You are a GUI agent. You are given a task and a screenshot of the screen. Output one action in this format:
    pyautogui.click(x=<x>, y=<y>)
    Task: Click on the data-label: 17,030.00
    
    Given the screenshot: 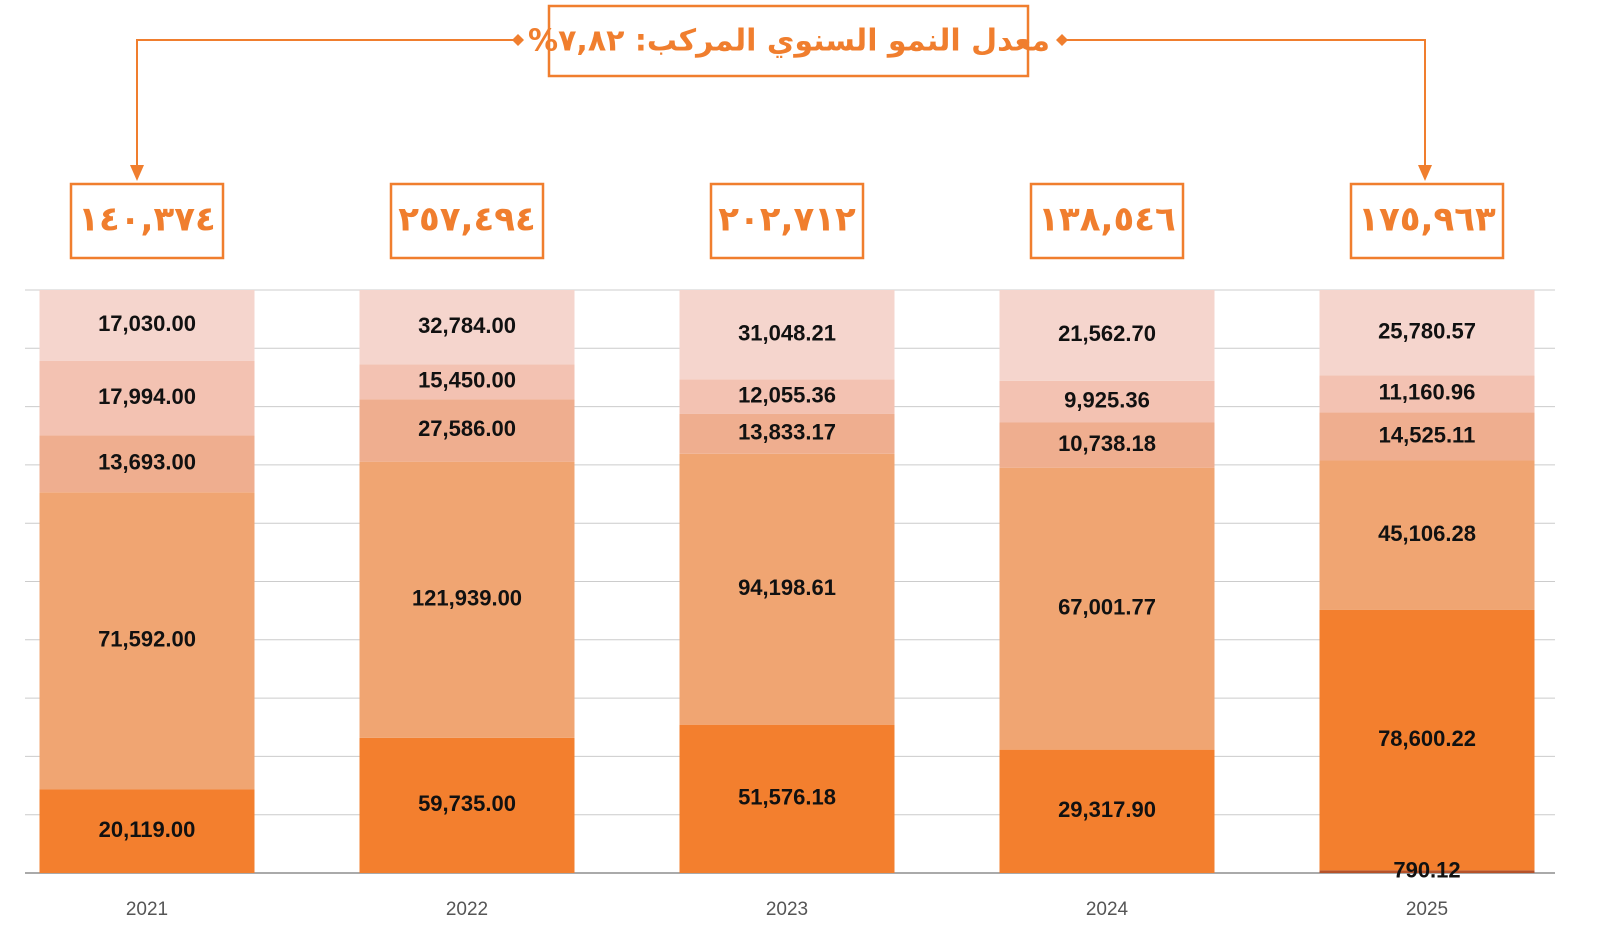 What is the action you would take?
    pyautogui.click(x=147, y=323)
    